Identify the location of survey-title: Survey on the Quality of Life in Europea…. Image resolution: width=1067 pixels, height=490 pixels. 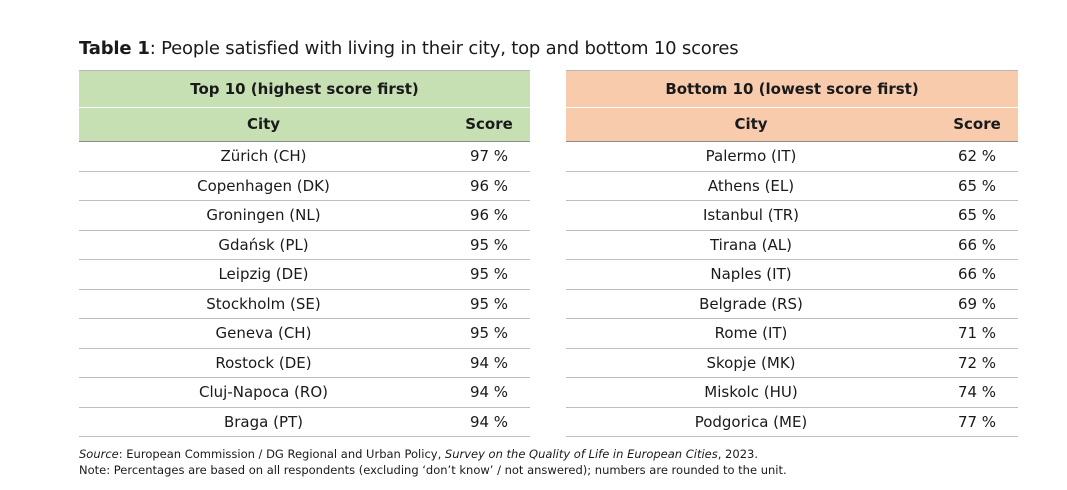
(581, 454).